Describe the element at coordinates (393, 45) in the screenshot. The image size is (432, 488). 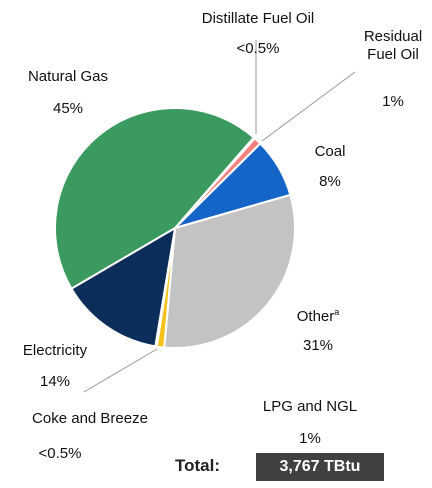
I see `slice-name: Residual Fuel Oil` at that location.